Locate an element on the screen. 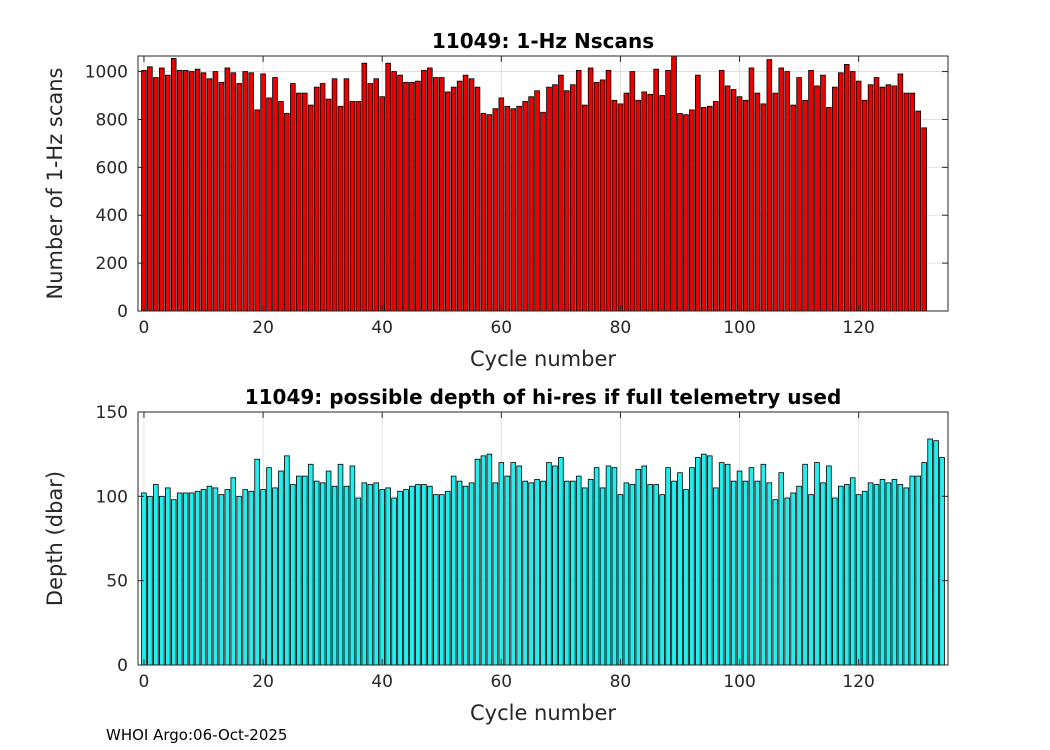 This screenshot has width=1050, height=750. x-axis-label: Cycle number is located at coordinates (543, 359).